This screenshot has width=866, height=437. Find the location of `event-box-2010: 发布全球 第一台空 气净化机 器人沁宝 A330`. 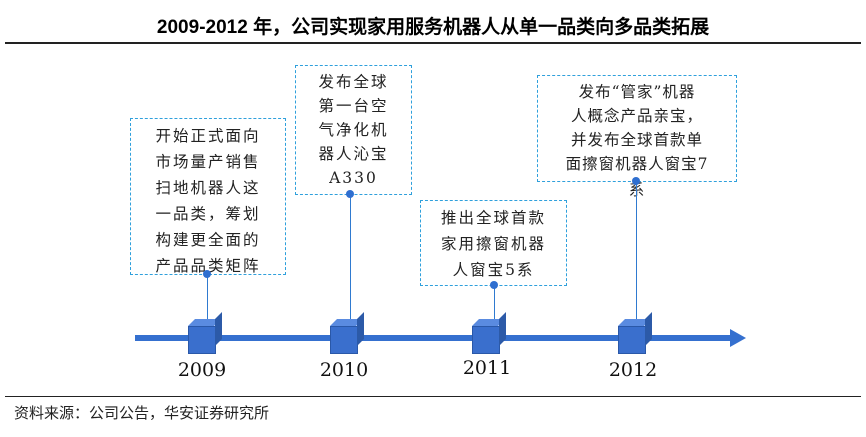

event-box-2010: 发布全球 第一台空 气净化机 器人沁宝 A330 is located at coordinates (353, 130).